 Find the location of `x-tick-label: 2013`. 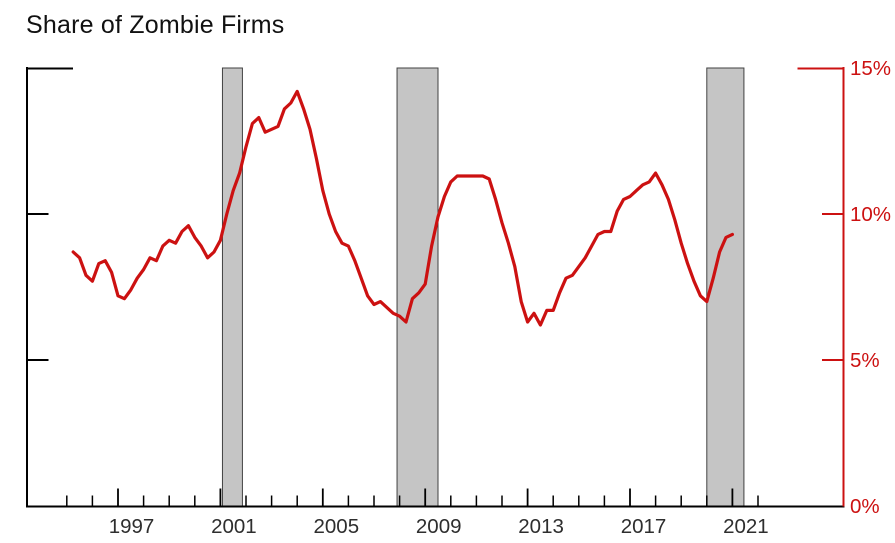

x-tick-label: 2013 is located at coordinates (541, 526).